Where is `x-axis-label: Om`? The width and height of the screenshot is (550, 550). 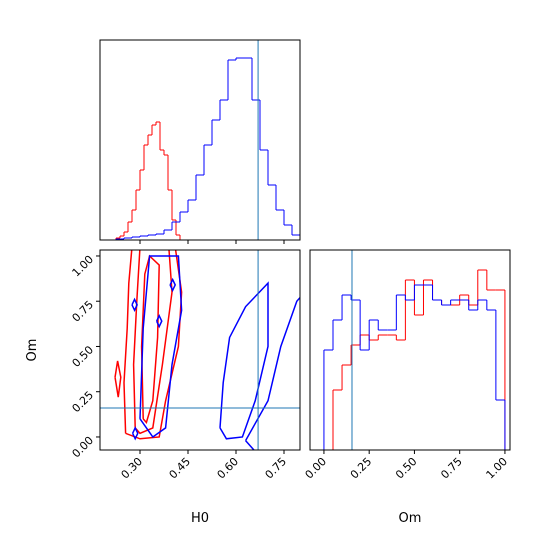 x-axis-label: Om is located at coordinates (410, 518).